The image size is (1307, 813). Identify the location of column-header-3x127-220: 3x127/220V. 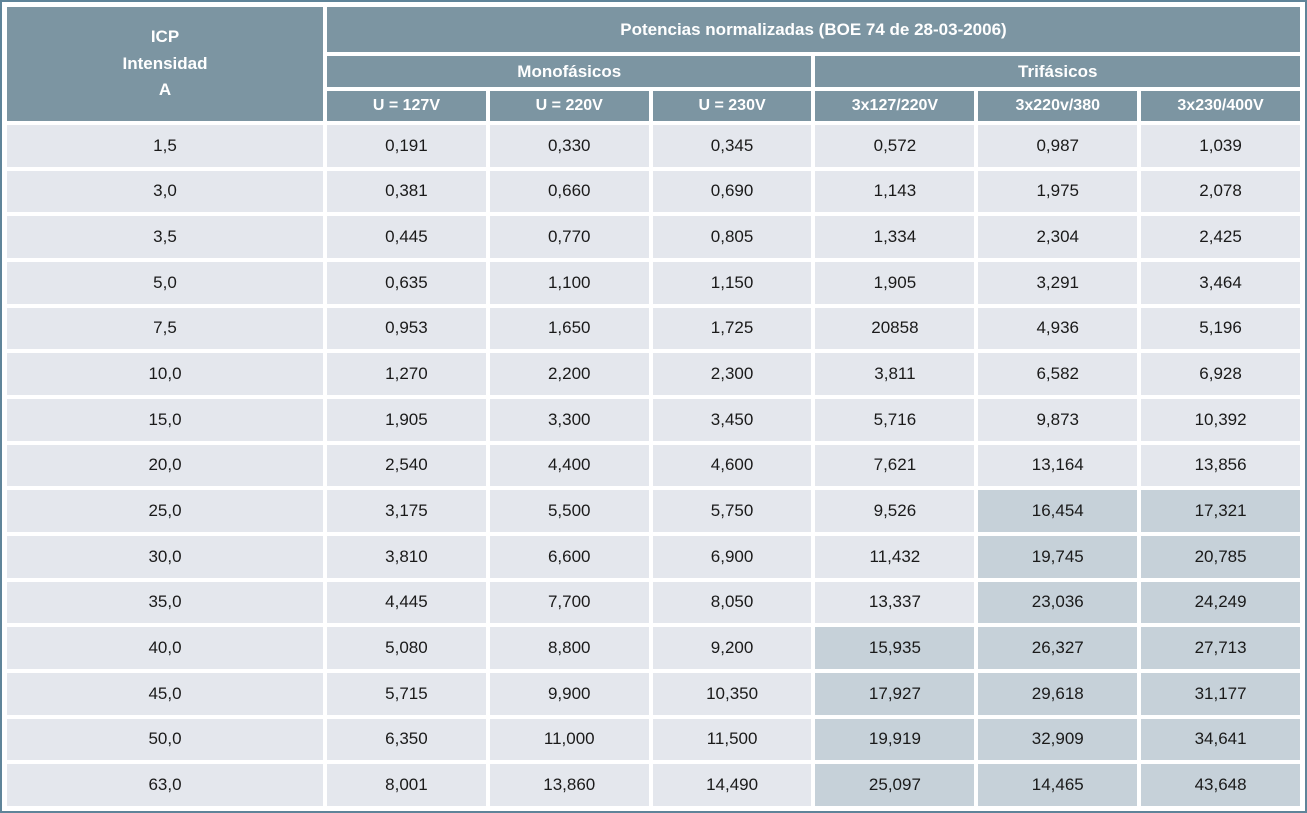
(895, 106).